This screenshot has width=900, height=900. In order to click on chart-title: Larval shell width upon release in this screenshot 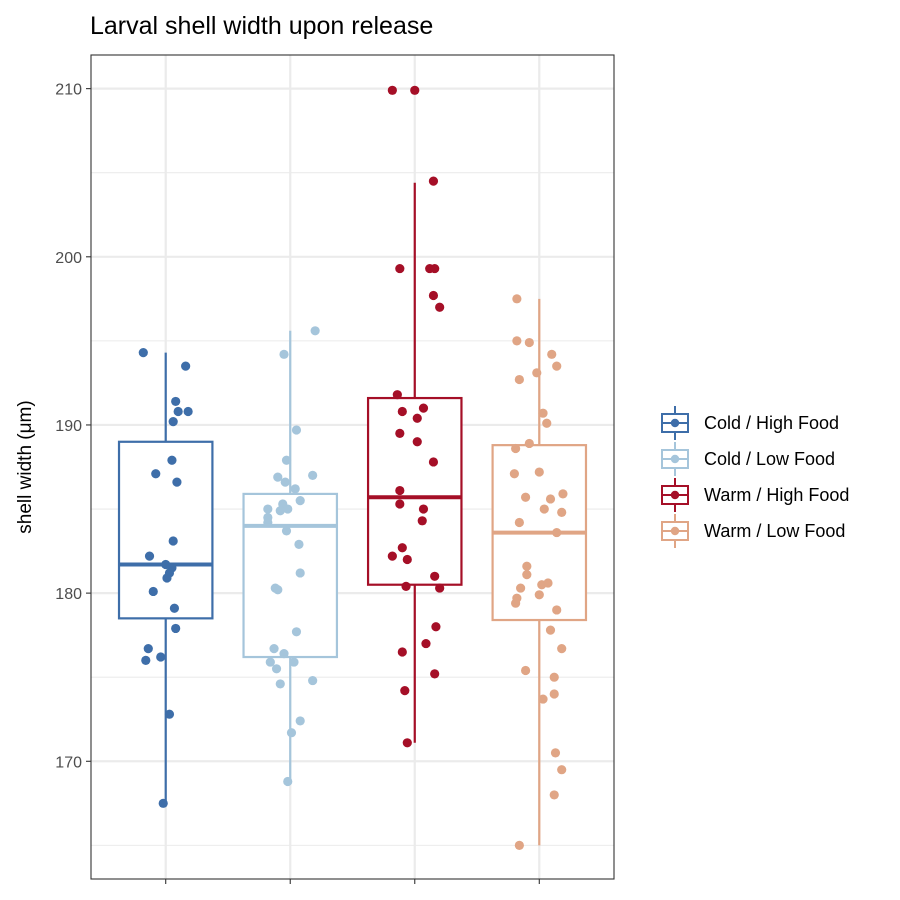, I will do `click(261, 26)`.